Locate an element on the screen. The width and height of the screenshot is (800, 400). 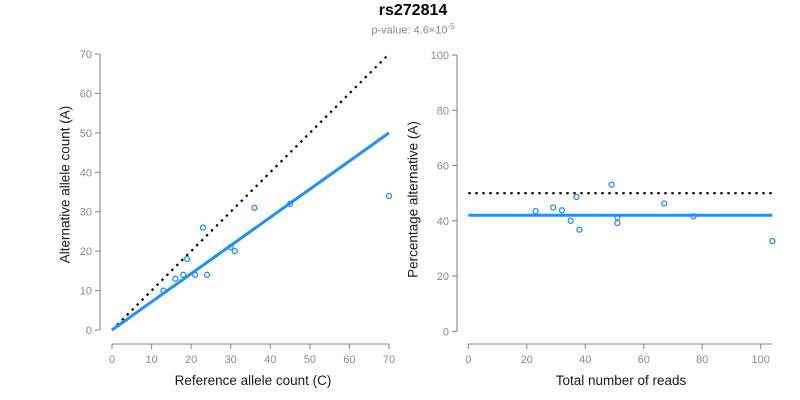
y-tick-label: 100 is located at coordinates (440, 56).